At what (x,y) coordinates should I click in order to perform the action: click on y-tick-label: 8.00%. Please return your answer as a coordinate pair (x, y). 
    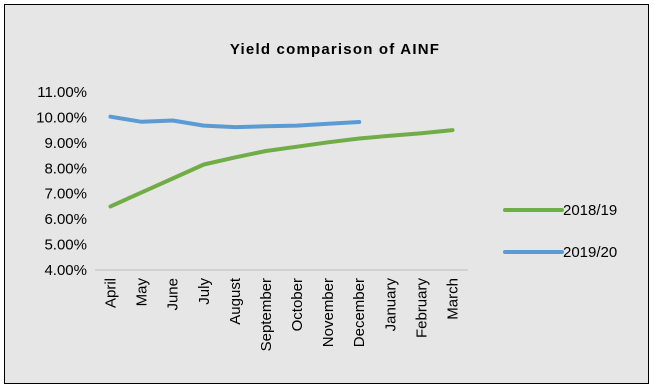
    Looking at the image, I should click on (65, 168).